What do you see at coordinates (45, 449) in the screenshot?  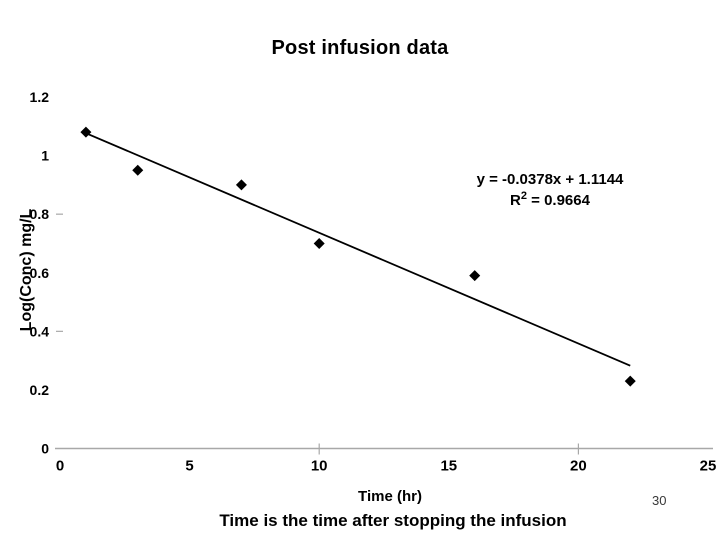 I see `y-tick-label: 0` at bounding box center [45, 449].